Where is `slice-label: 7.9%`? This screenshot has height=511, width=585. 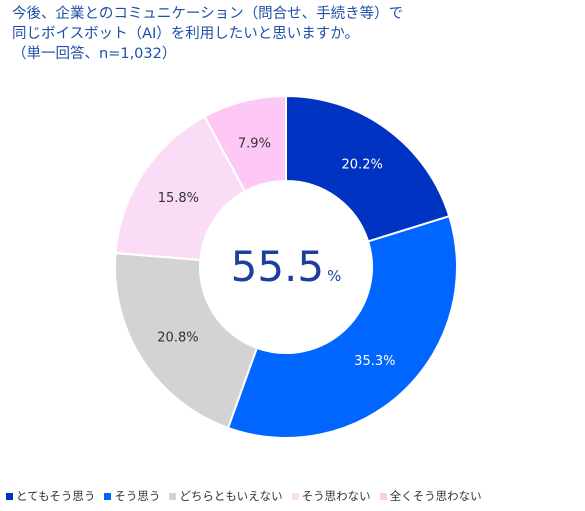
slice-label: 7.9% is located at coordinates (254, 143).